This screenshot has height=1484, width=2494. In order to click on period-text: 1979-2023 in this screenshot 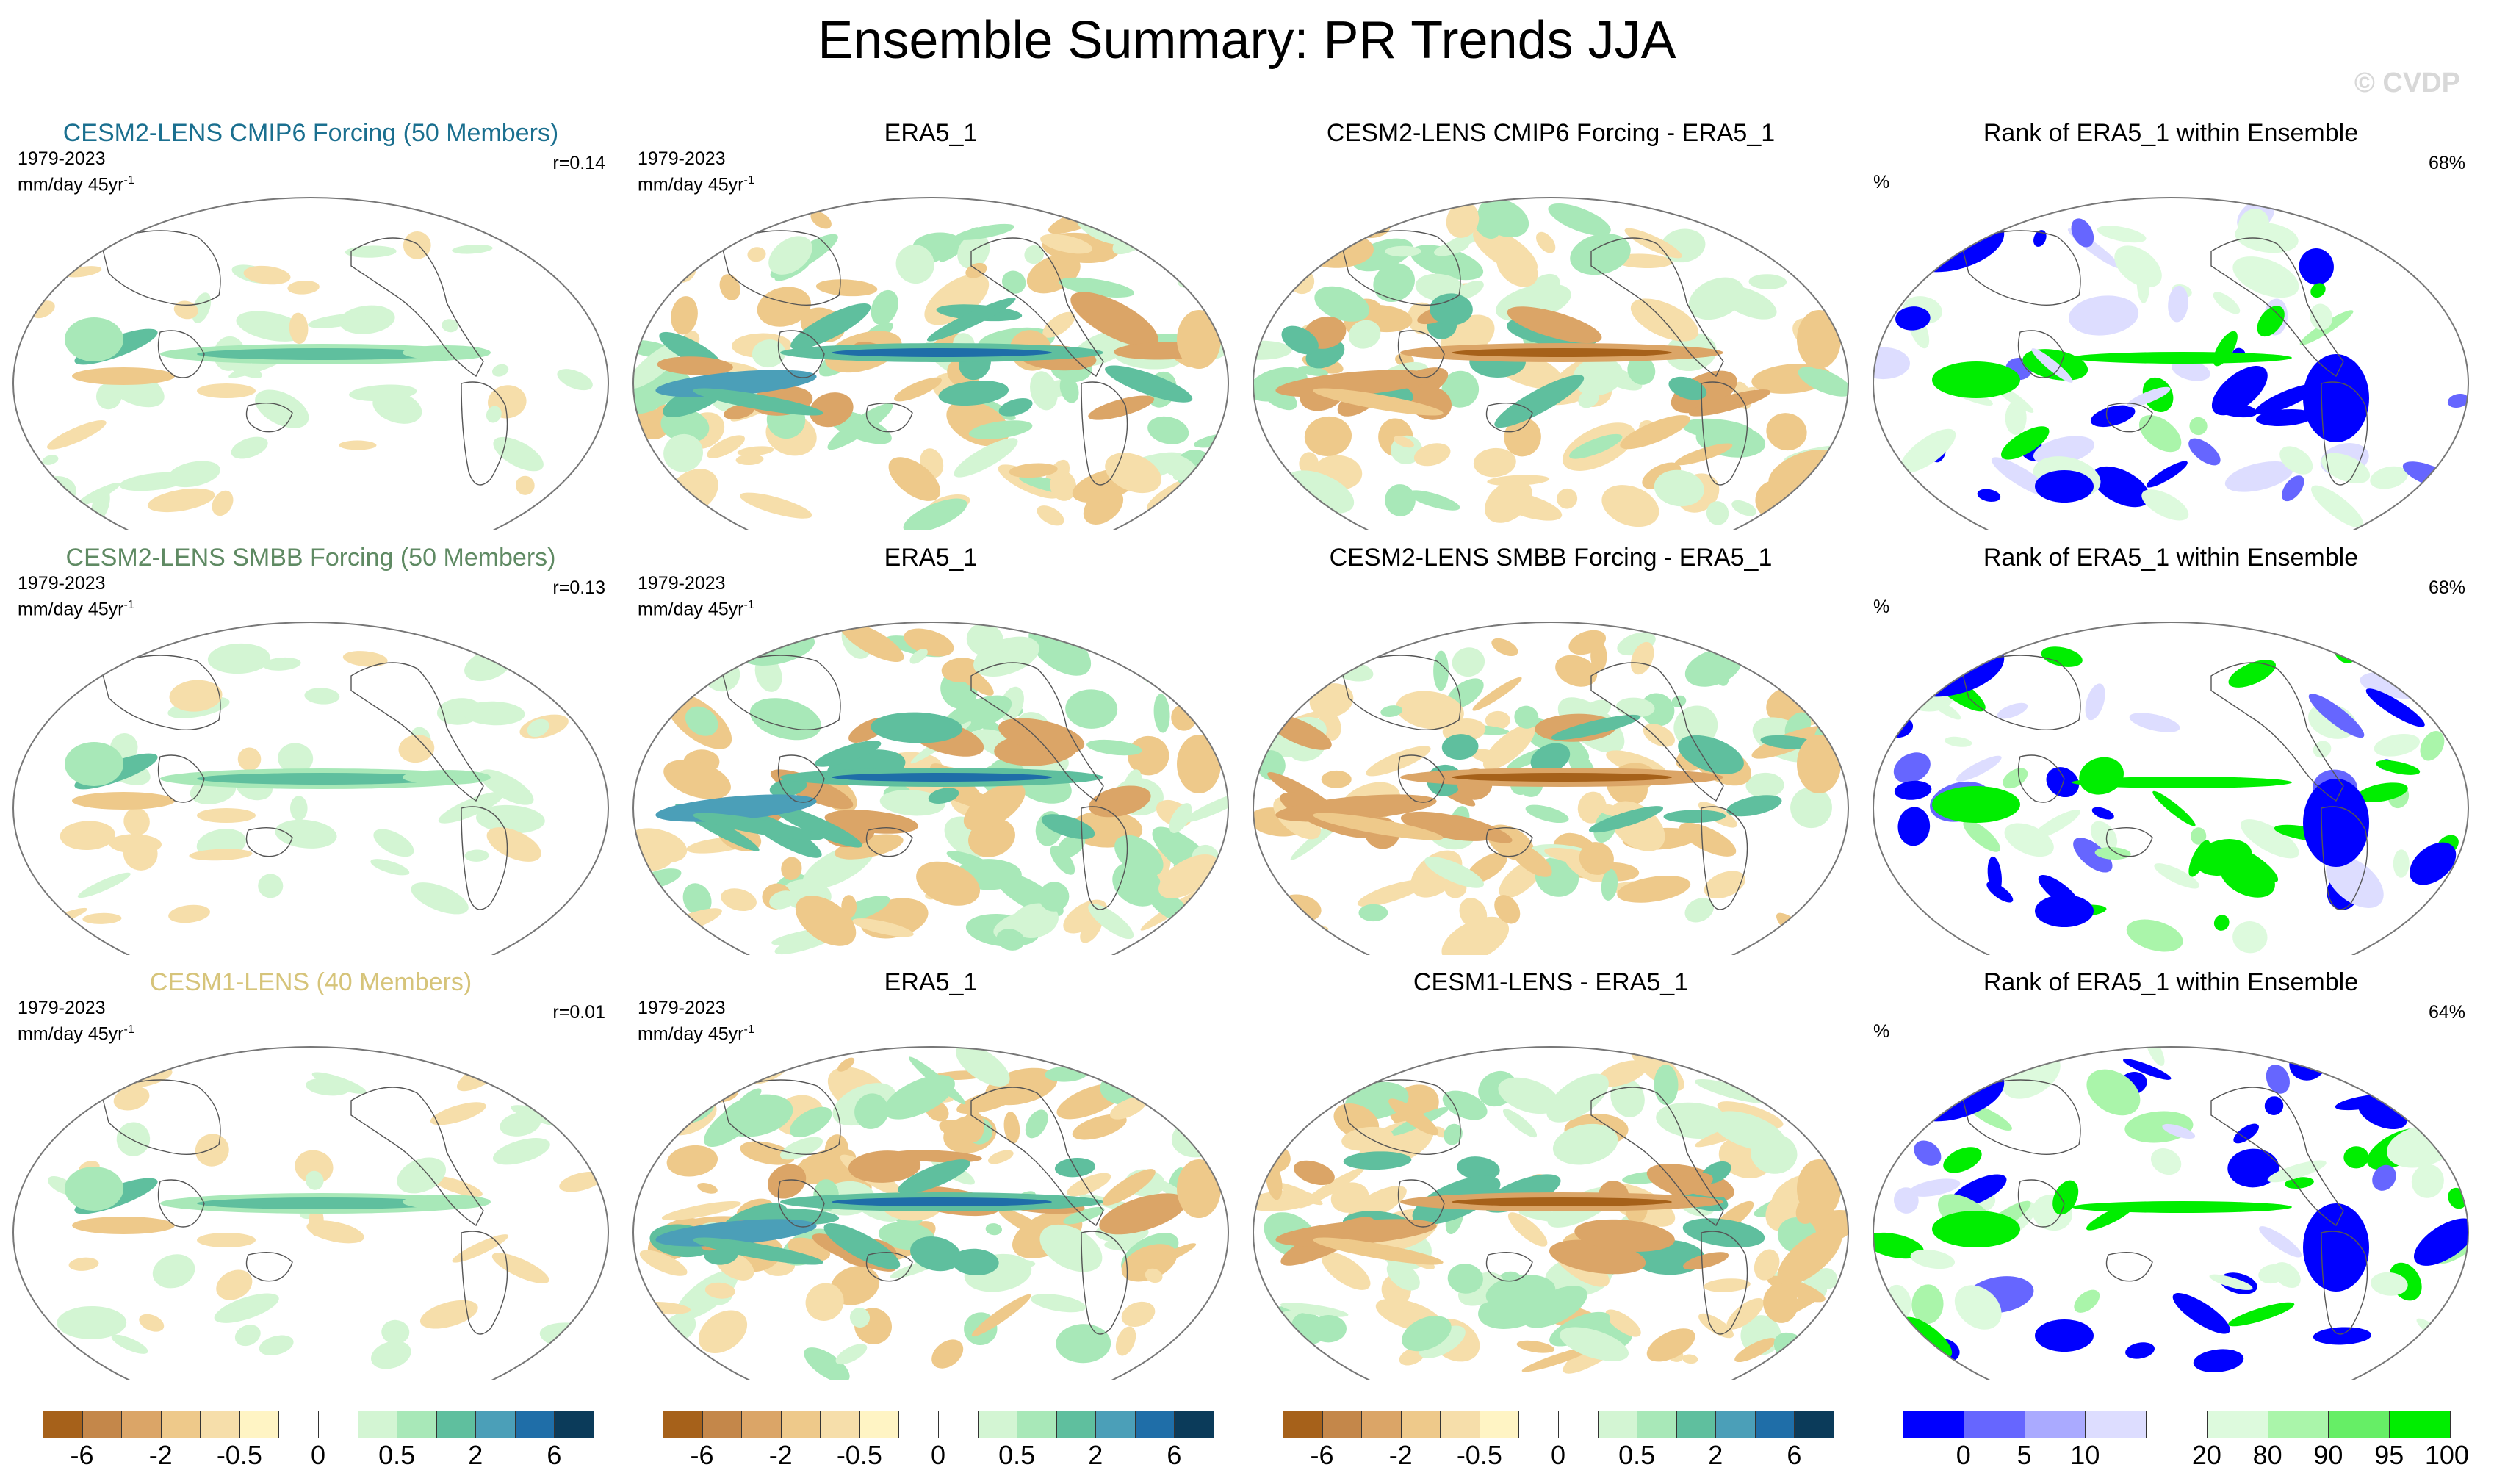, I will do `click(682, 1008)`.